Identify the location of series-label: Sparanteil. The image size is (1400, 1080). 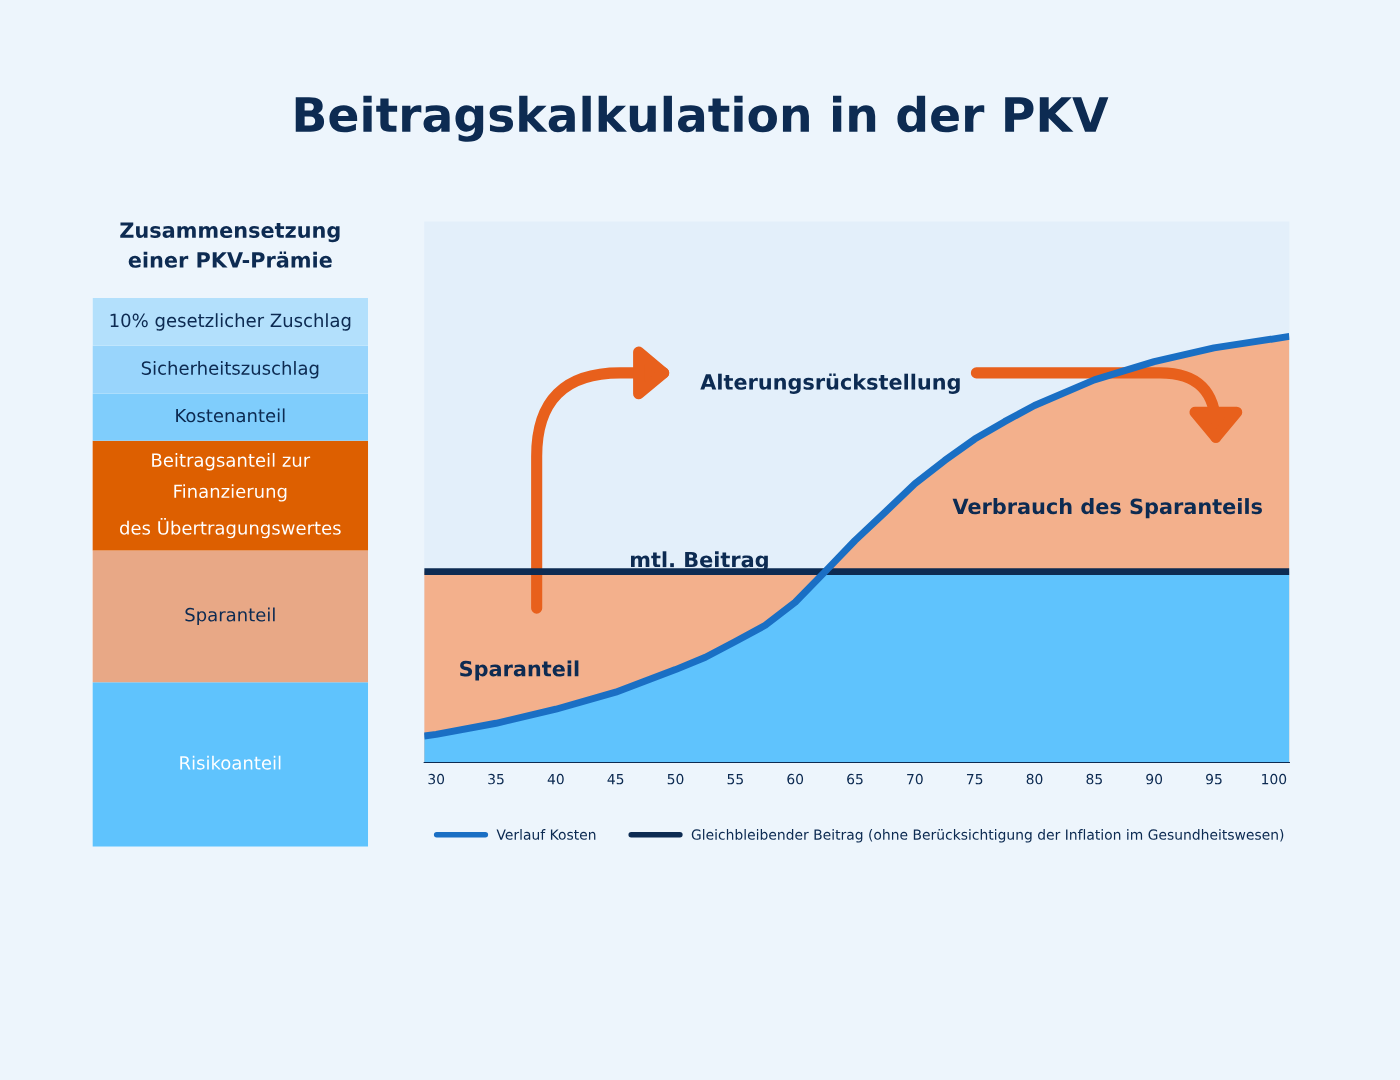
(230, 616).